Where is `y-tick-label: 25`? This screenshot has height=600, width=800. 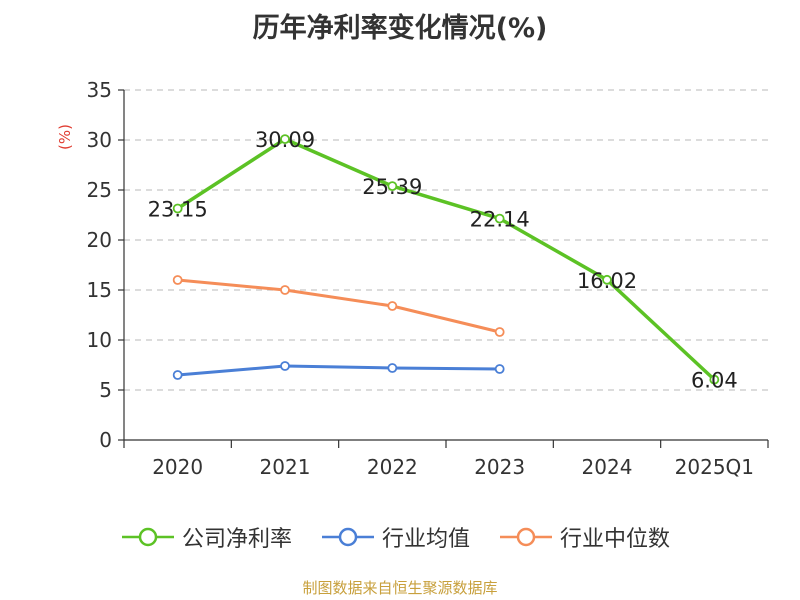
y-tick-label: 25 is located at coordinates (99, 190).